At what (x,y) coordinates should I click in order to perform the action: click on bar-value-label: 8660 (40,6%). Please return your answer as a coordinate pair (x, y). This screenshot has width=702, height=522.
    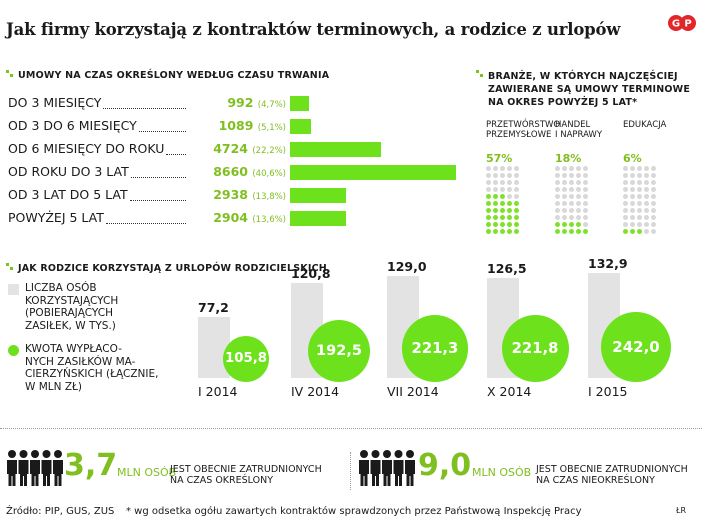
    Looking at the image, I should click on (249, 171).